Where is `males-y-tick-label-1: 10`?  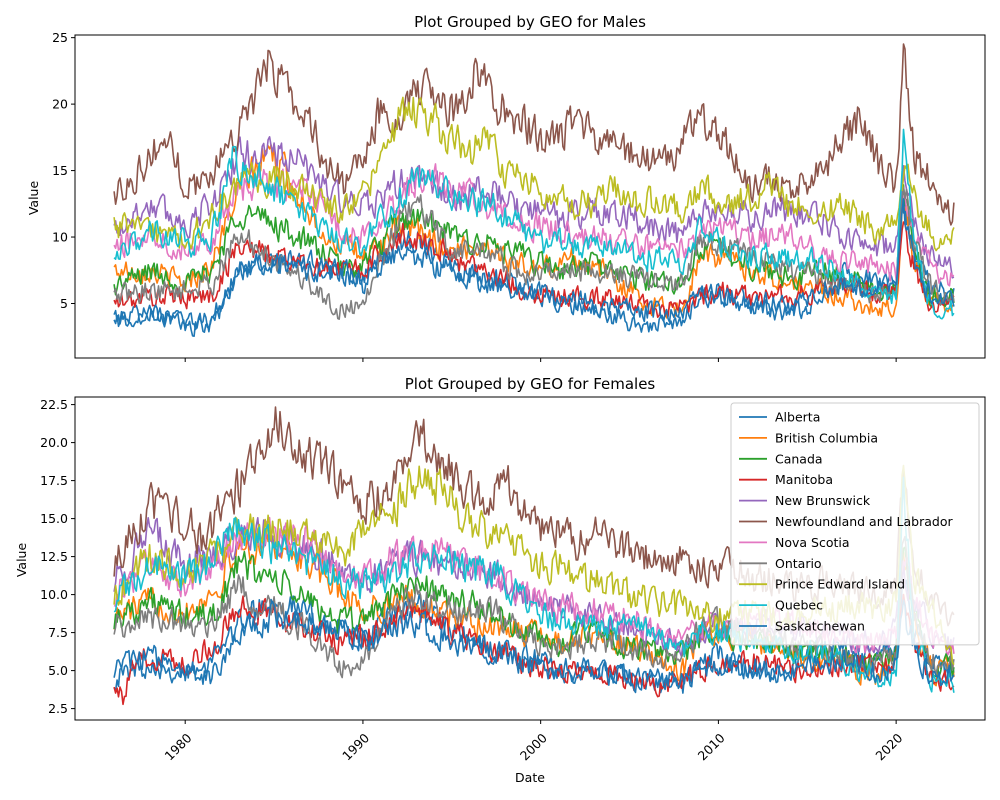 males-y-tick-label-1: 10 is located at coordinates (60, 237).